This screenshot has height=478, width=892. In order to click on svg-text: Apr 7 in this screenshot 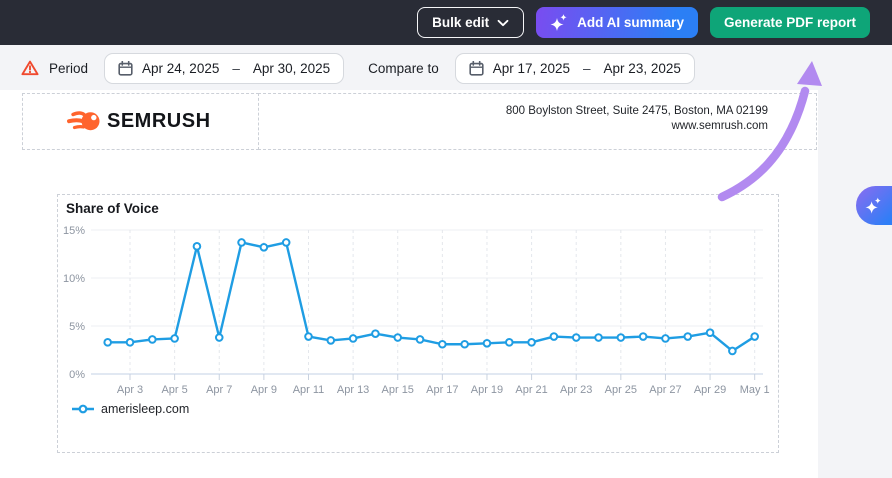, I will do `click(219, 390)`.